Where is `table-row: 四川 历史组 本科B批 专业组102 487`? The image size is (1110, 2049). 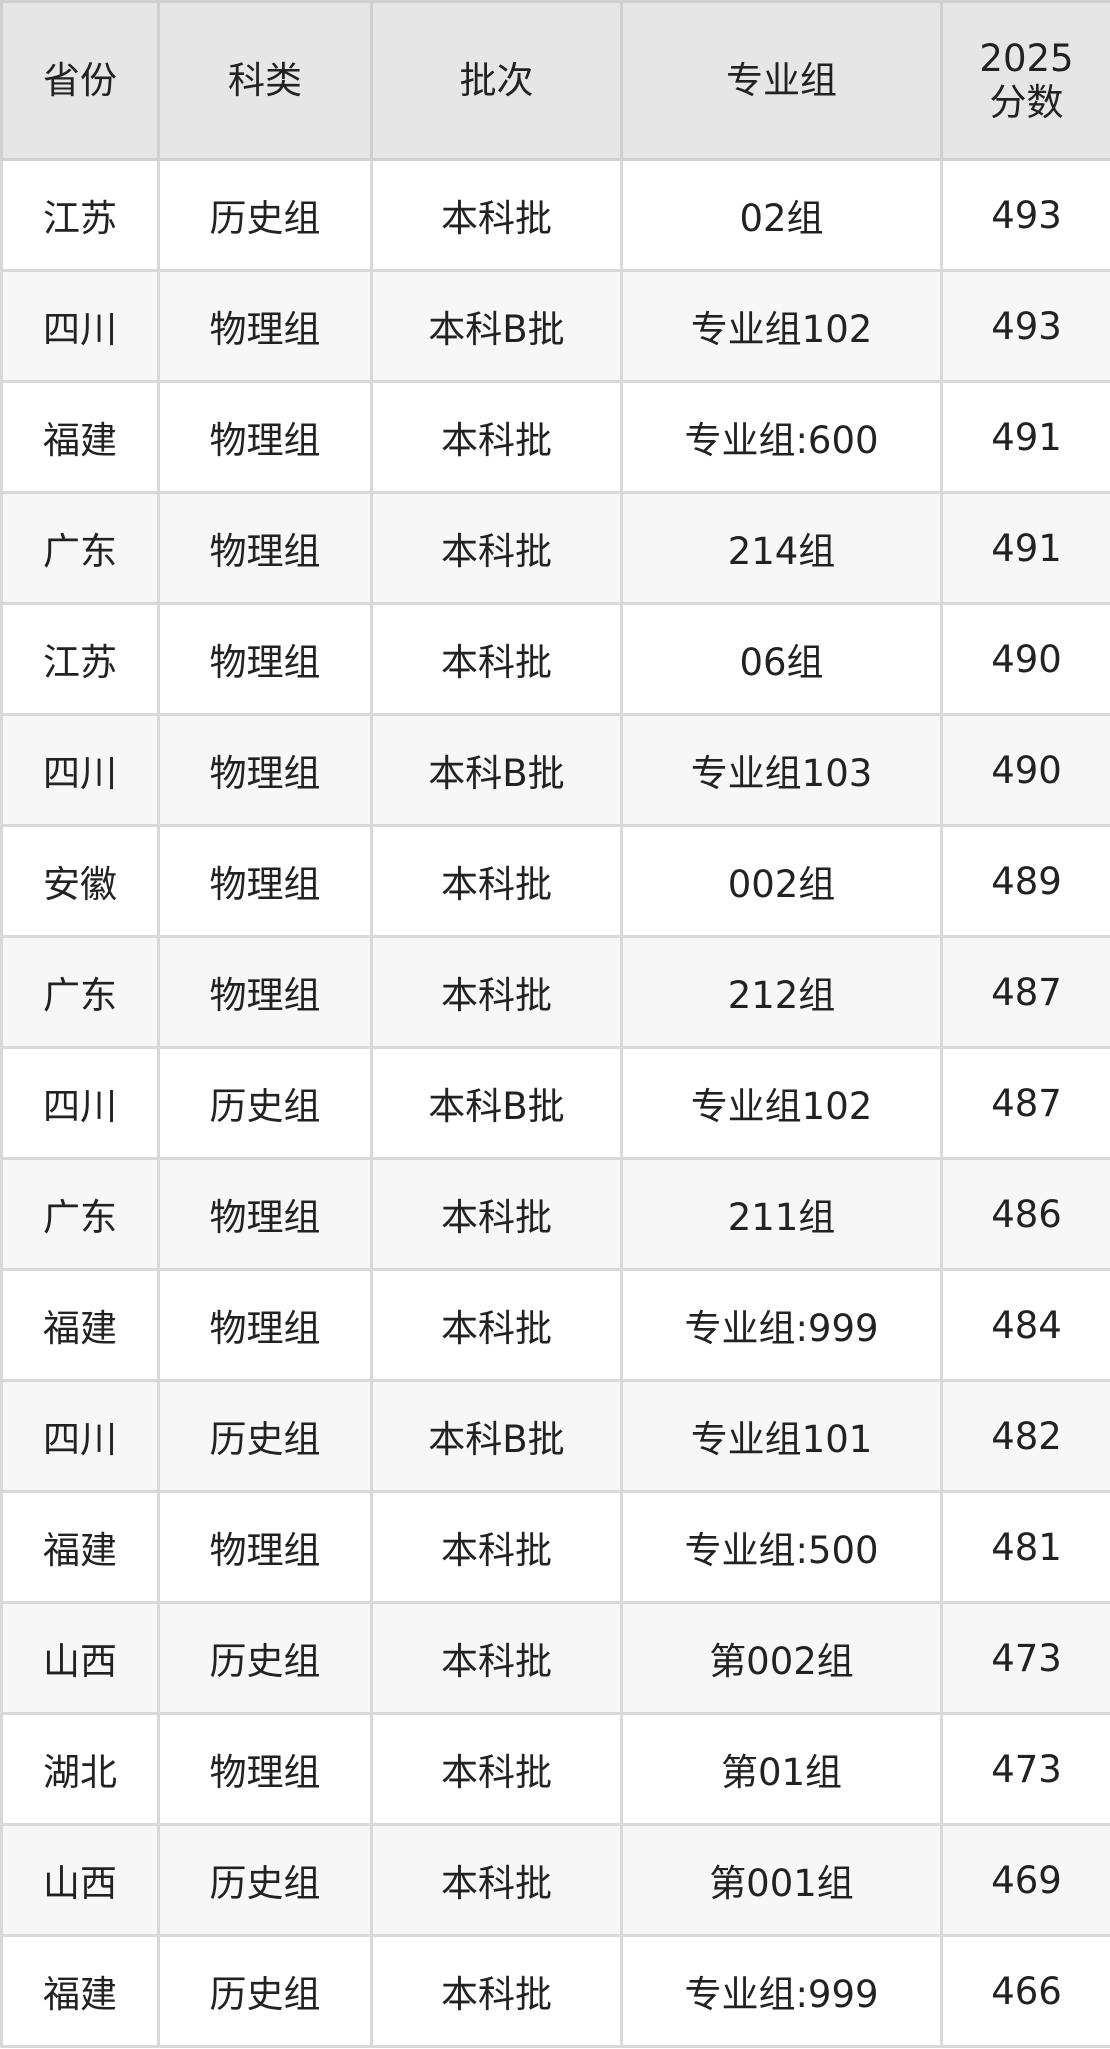
table-row: 四川 历史组 本科B批 专业组102 487 is located at coordinates (555, 1103).